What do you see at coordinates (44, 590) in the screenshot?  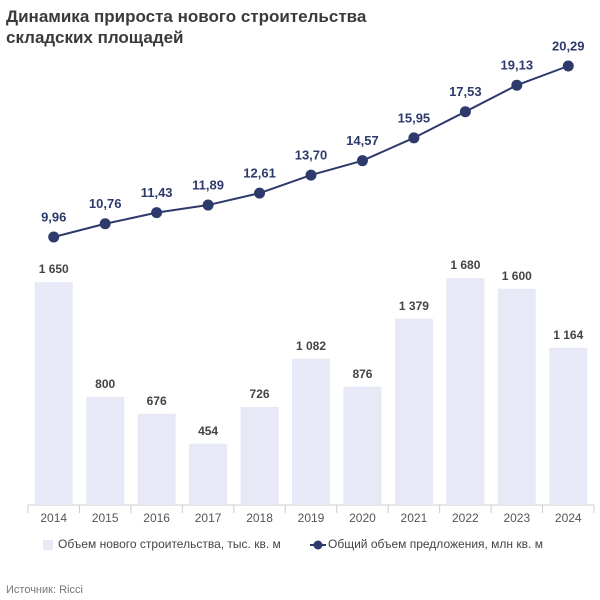 I see `source: Источник: Ricci` at bounding box center [44, 590].